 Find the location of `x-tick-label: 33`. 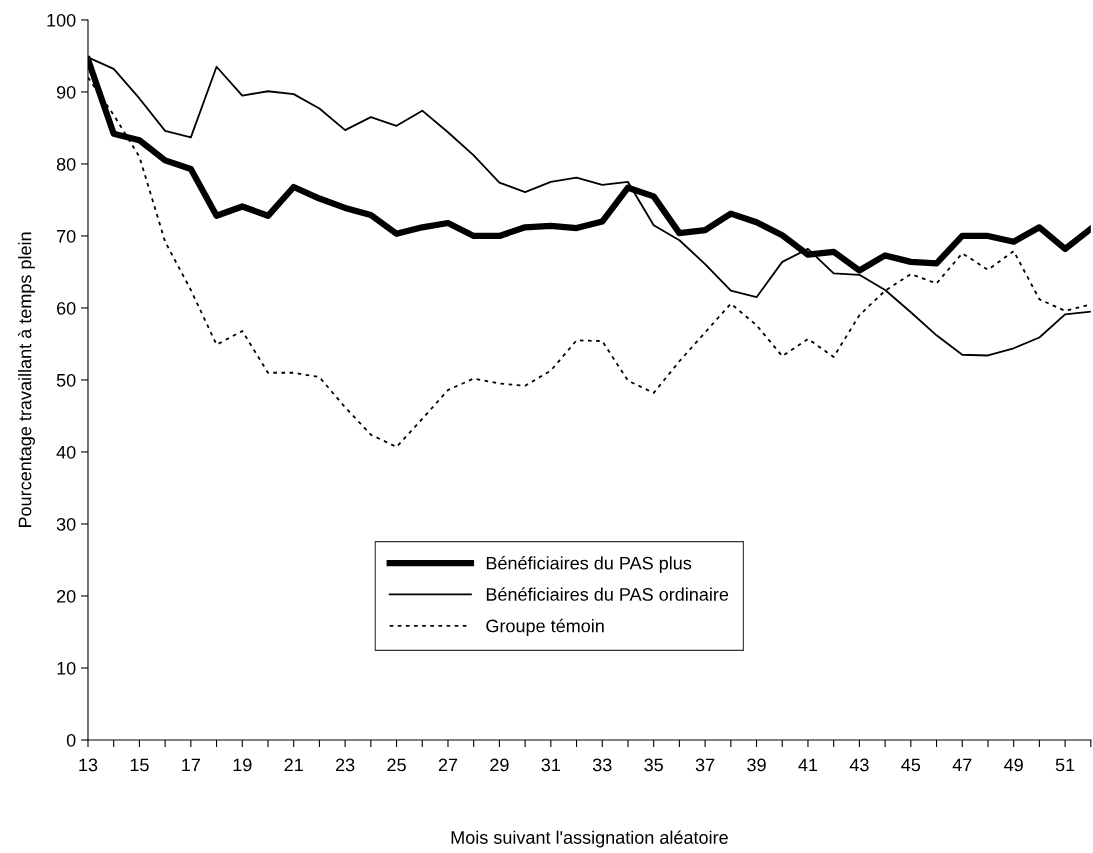

x-tick-label: 33 is located at coordinates (602, 765).